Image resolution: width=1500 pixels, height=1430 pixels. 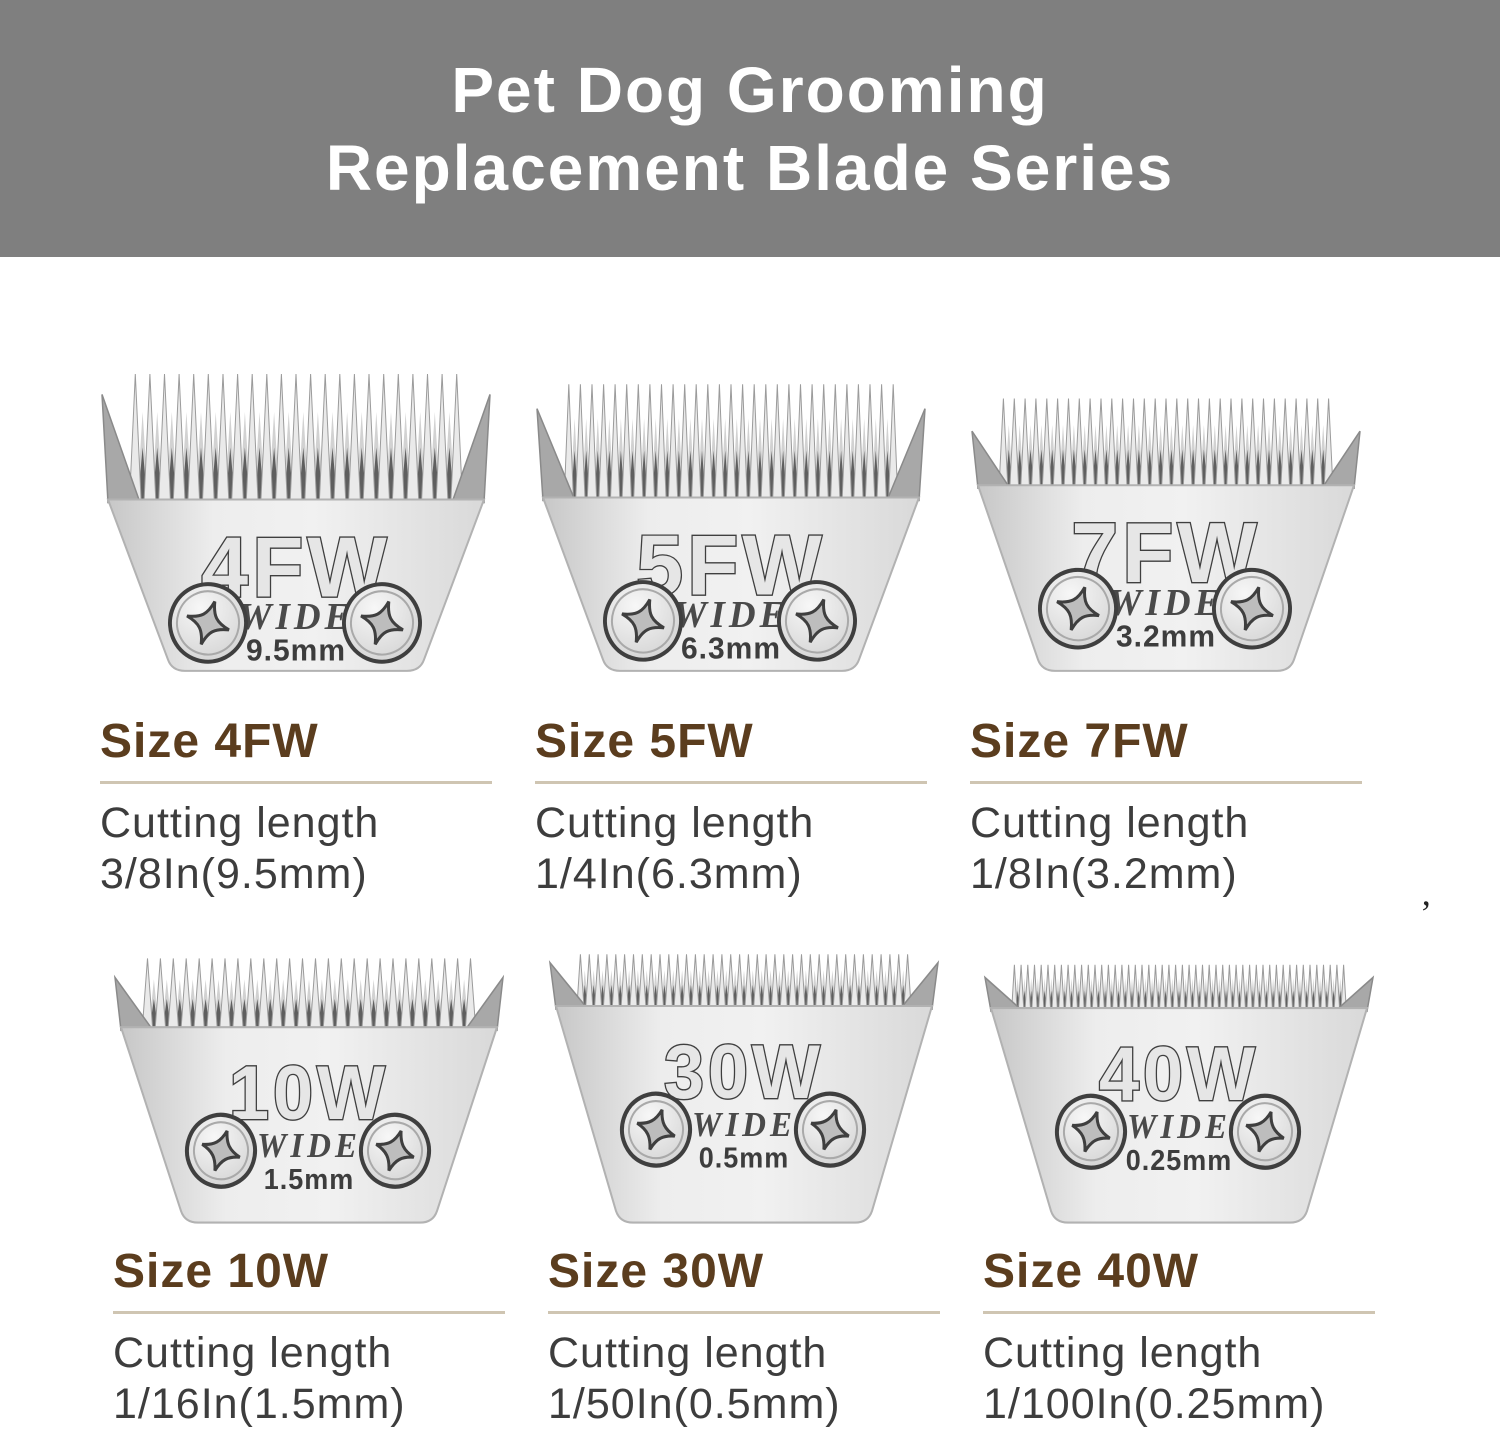 I want to click on blade-gauge-text: 0.25mm, so click(x=1179, y=1160).